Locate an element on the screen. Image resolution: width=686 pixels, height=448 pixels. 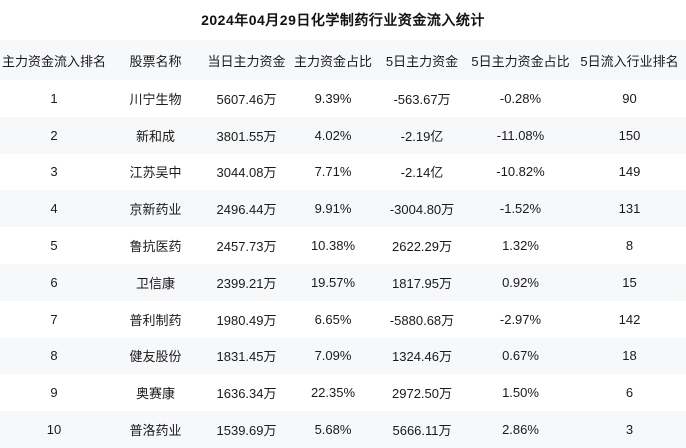
cell-industry-rank-5d: 8 is located at coordinates (629, 246).